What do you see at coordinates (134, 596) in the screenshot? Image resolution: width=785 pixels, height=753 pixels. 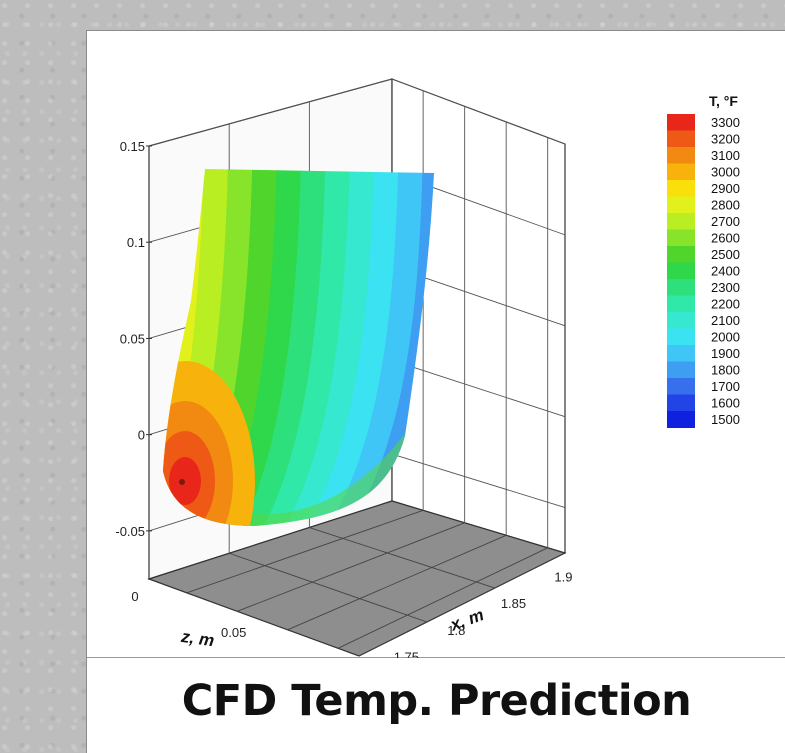 I see `z-tick-label: 0` at bounding box center [134, 596].